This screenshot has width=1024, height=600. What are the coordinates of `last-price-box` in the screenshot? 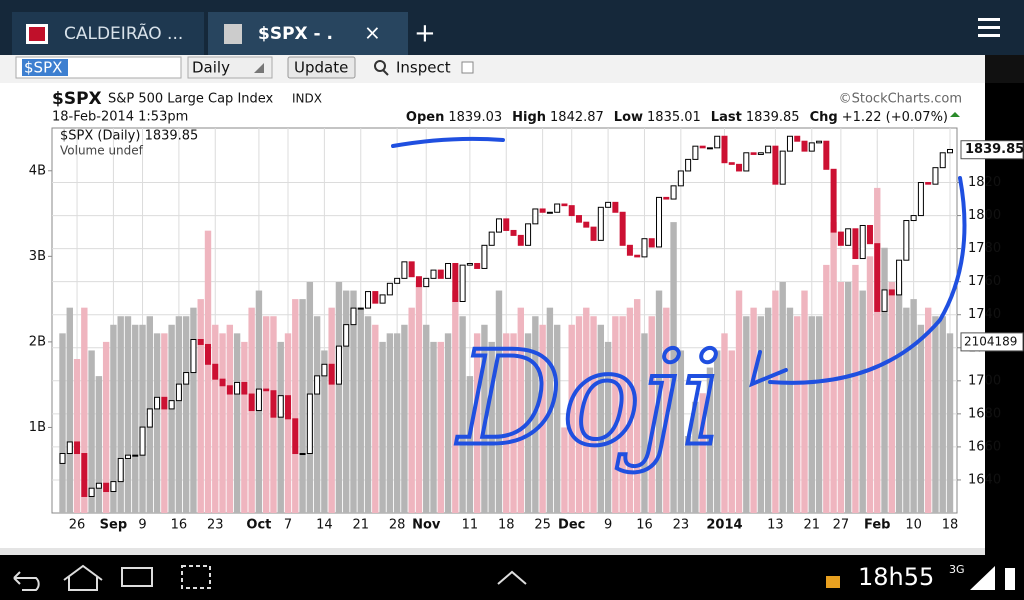 It's located at (992, 150).